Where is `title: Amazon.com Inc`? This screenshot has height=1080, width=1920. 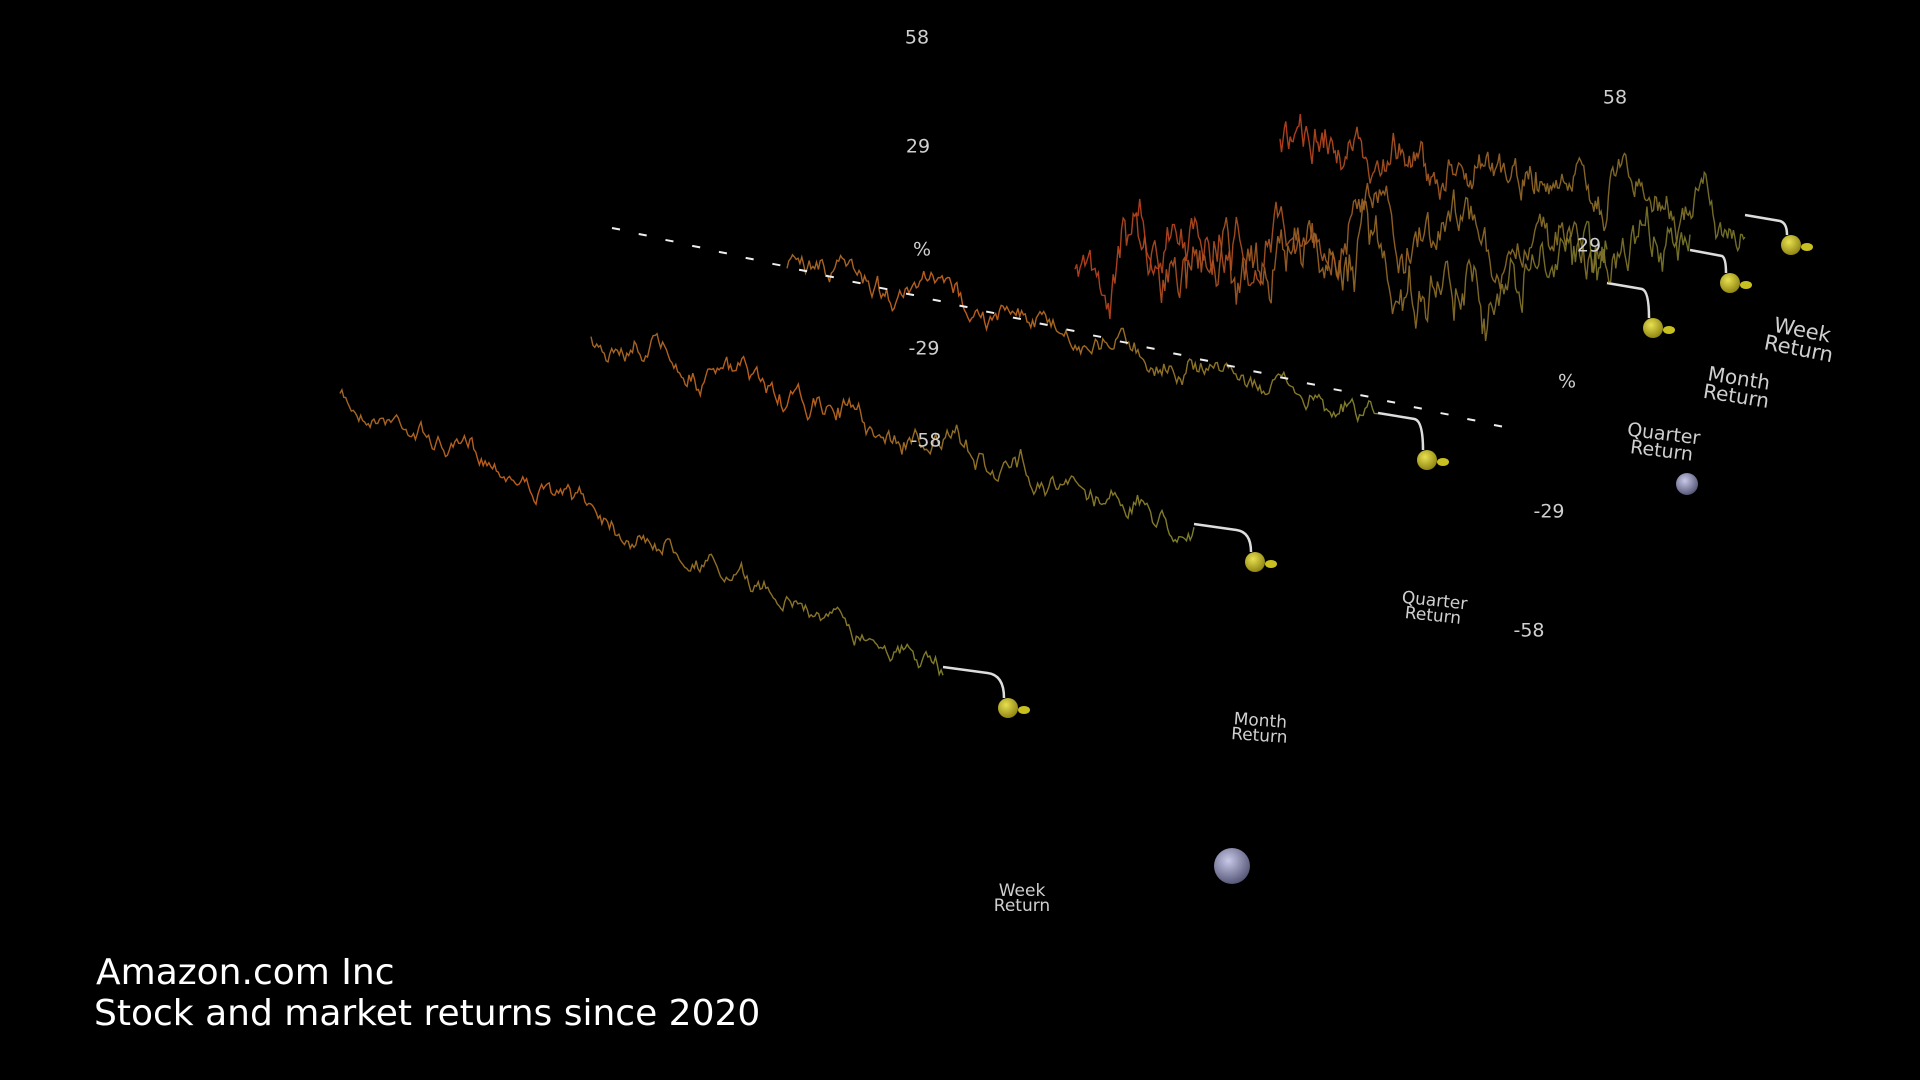
title: Amazon.com Inc is located at coordinates (245, 972).